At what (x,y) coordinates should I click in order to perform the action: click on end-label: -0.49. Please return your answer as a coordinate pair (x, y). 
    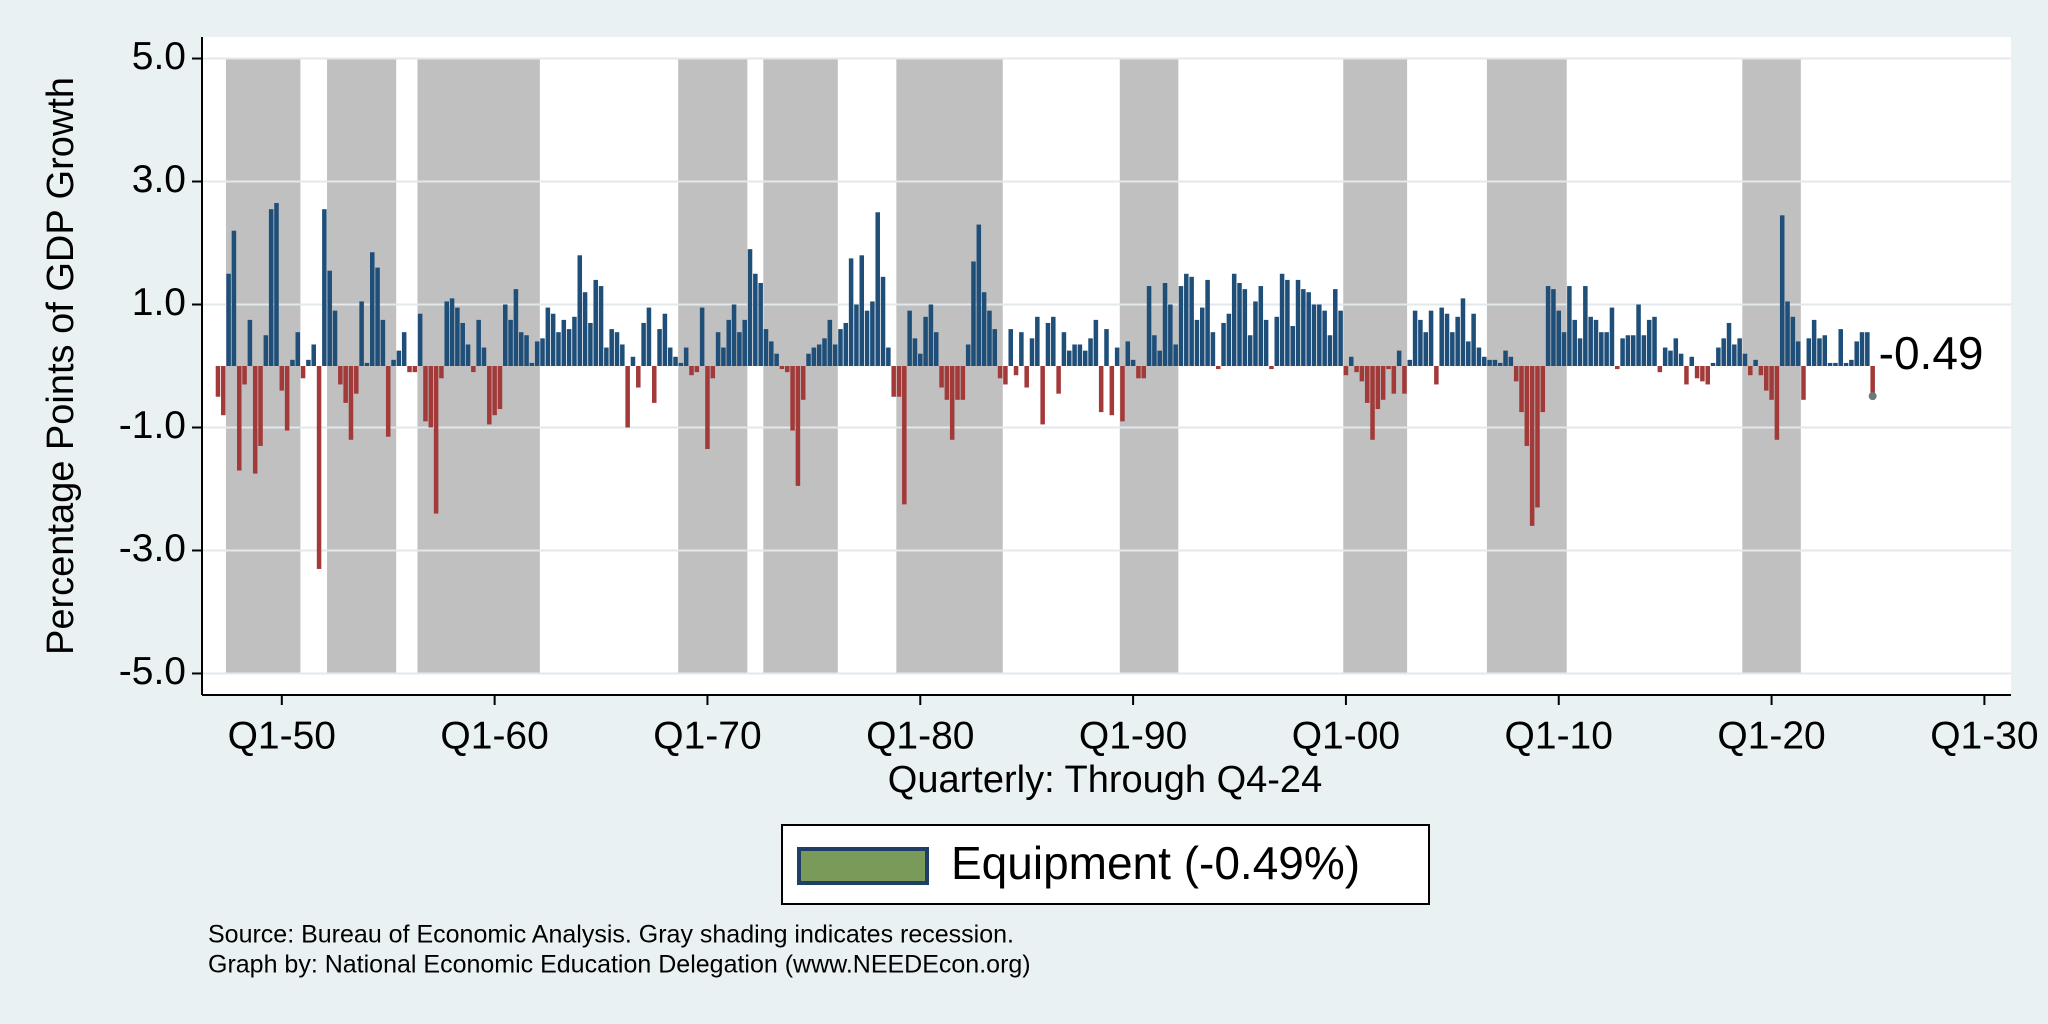
    Looking at the image, I should click on (1931, 353).